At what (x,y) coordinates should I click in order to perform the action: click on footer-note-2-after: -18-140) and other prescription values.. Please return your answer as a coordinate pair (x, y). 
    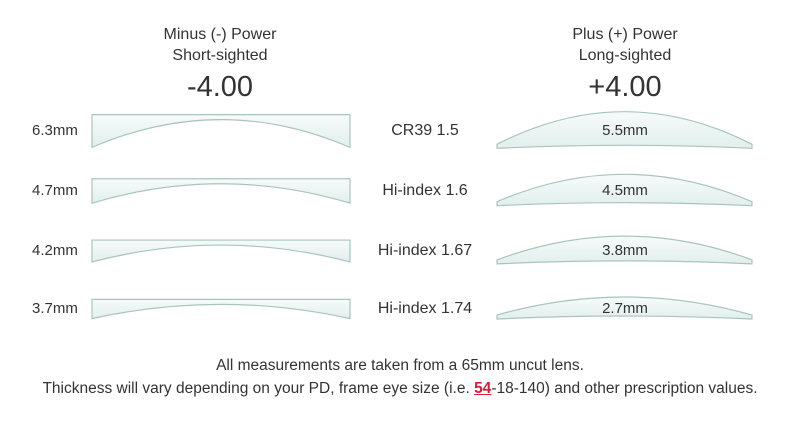
    Looking at the image, I should click on (624, 388).